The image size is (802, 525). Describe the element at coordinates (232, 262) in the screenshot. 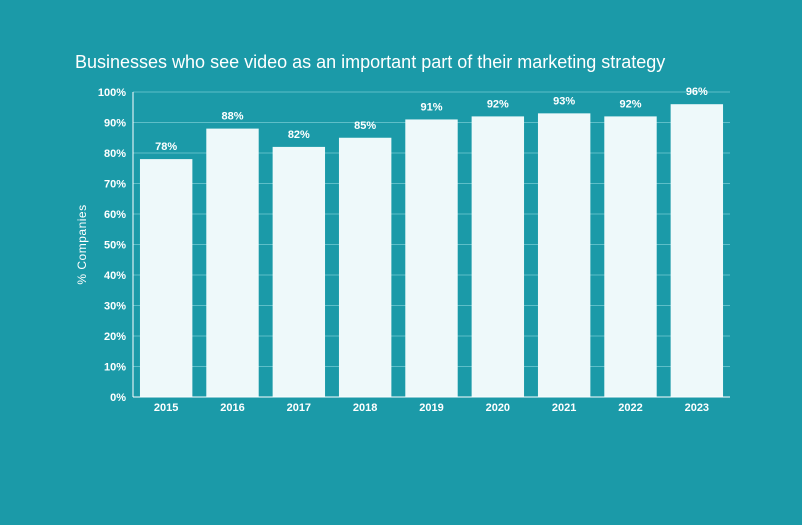

I see `bar-2016` at that location.